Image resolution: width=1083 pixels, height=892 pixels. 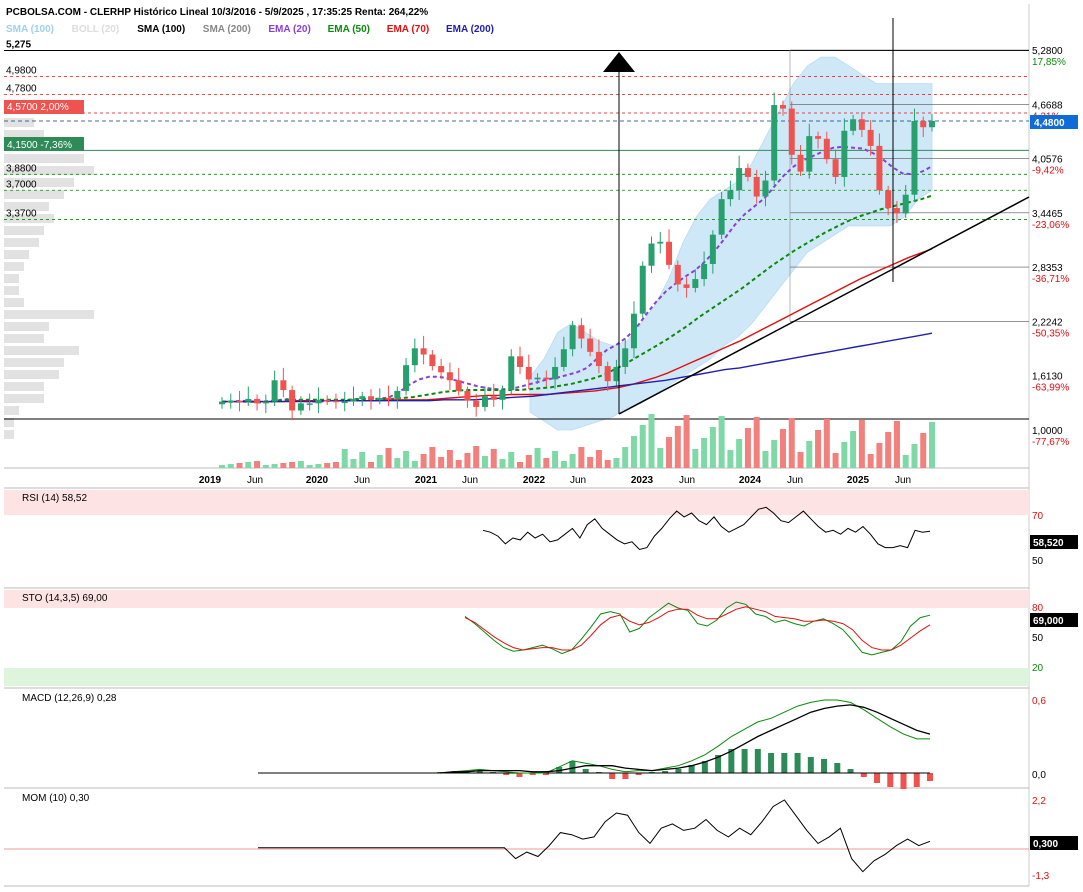 I want to click on legend-item: SMA (200), so click(x=227, y=29).